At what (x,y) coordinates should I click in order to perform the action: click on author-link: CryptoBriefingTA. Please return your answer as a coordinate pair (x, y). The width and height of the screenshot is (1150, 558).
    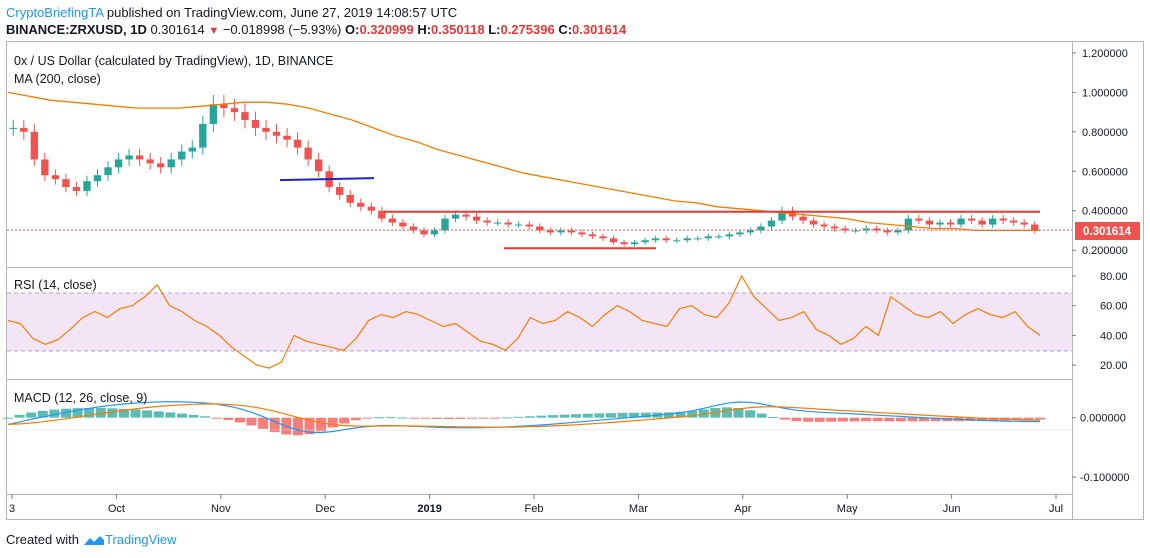
    Looking at the image, I should click on (55, 12).